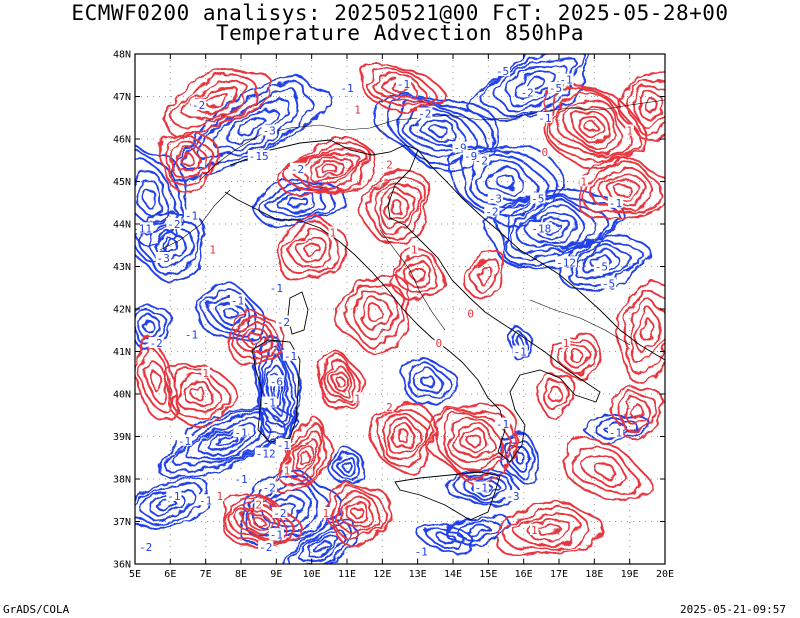 The image size is (800, 618). I want to click on contour-label: -18, so click(541, 228).